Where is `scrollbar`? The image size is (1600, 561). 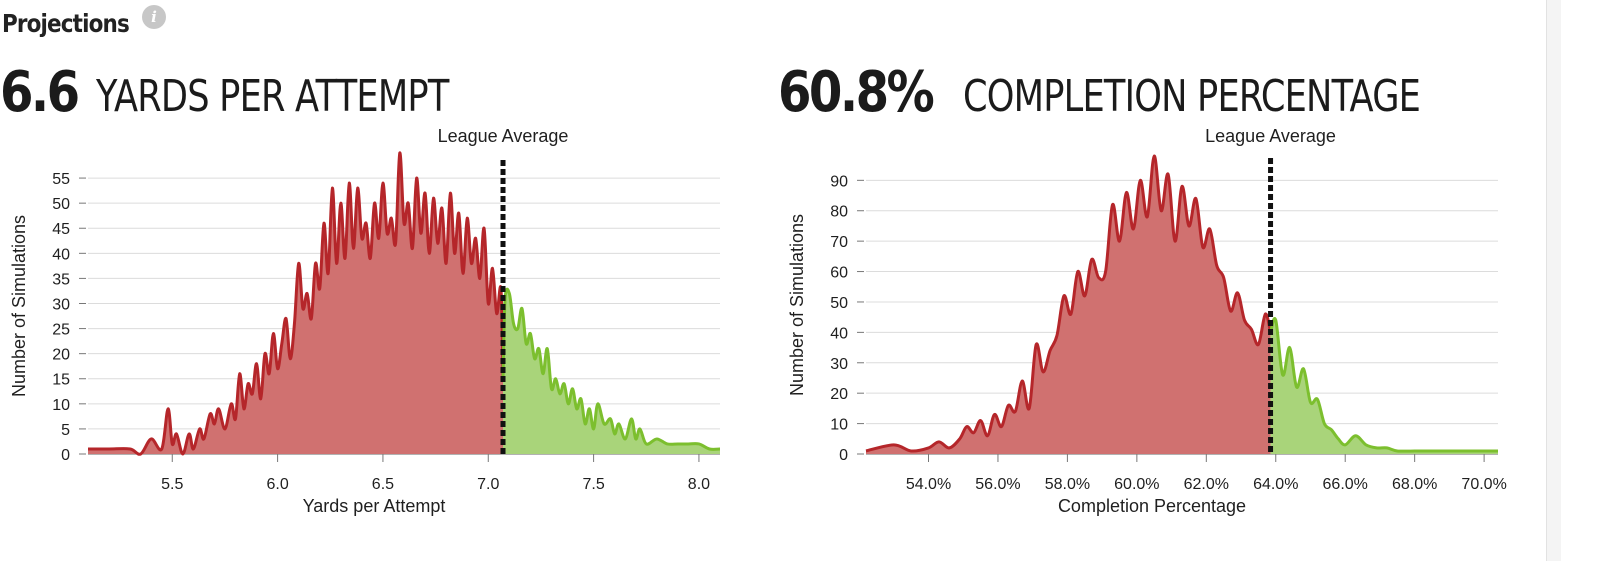 scrollbar is located at coordinates (1553, 280).